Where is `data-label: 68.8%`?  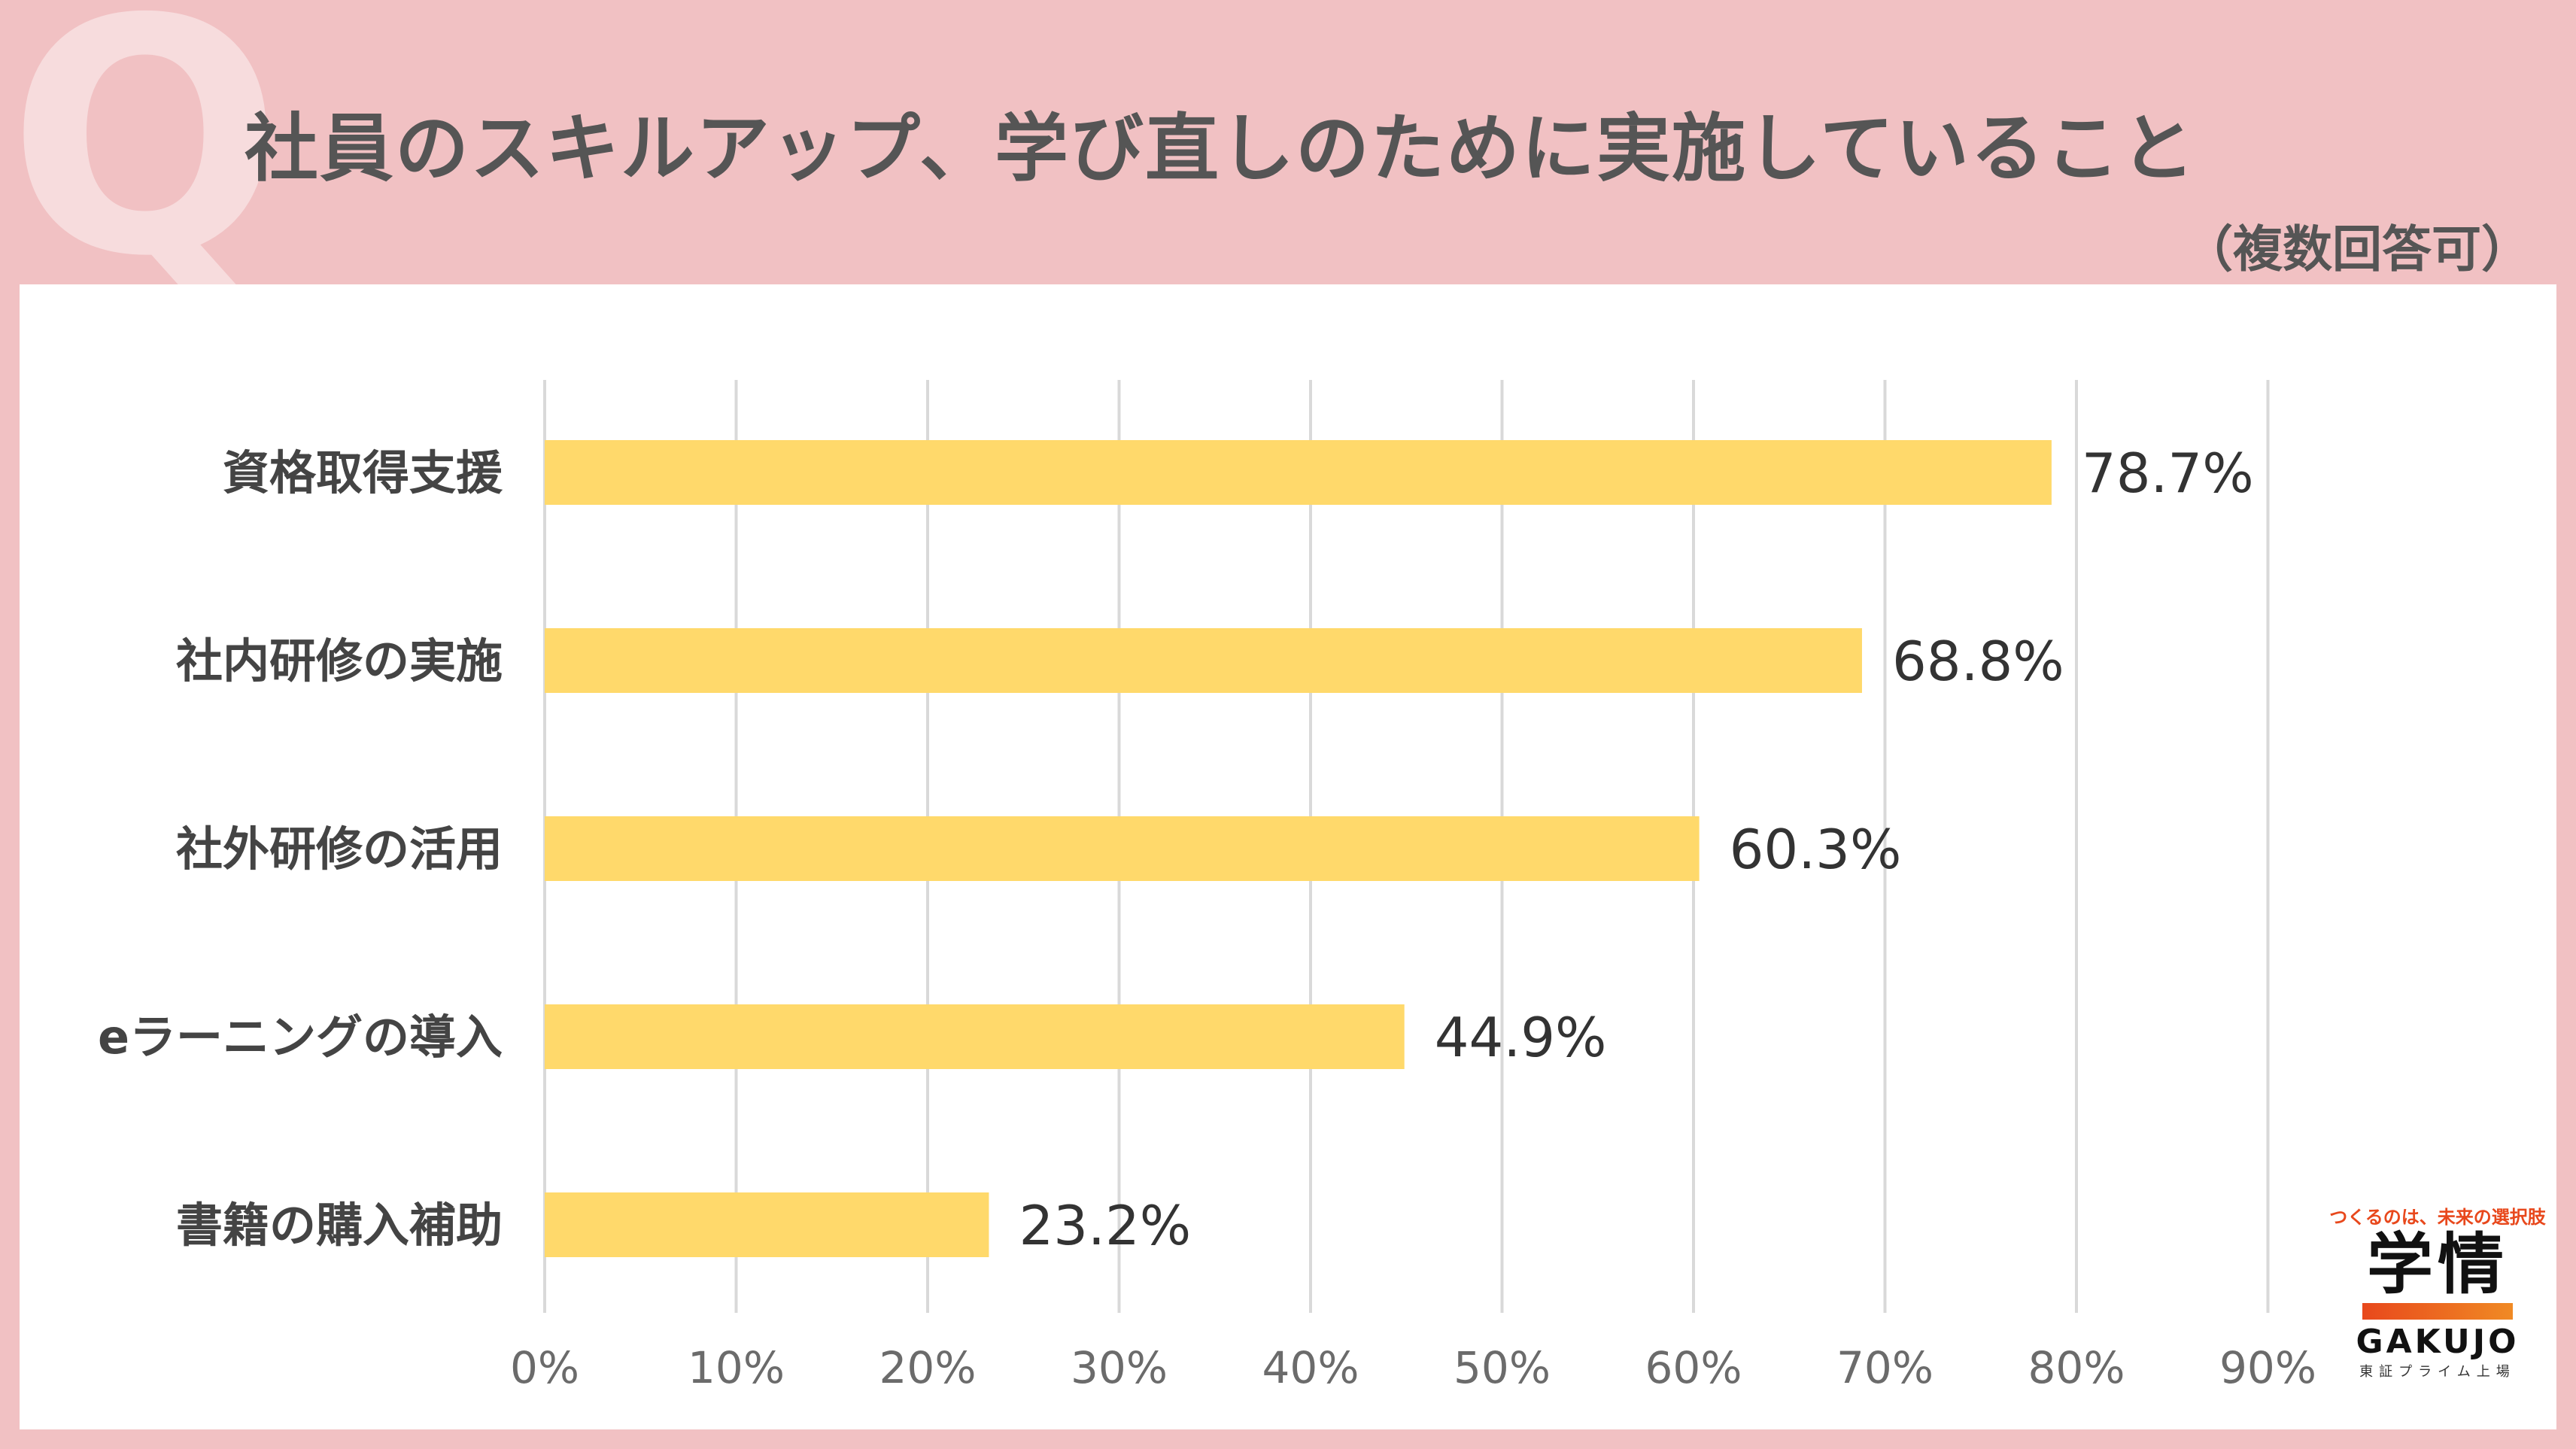 data-label: 68.8% is located at coordinates (1978, 662).